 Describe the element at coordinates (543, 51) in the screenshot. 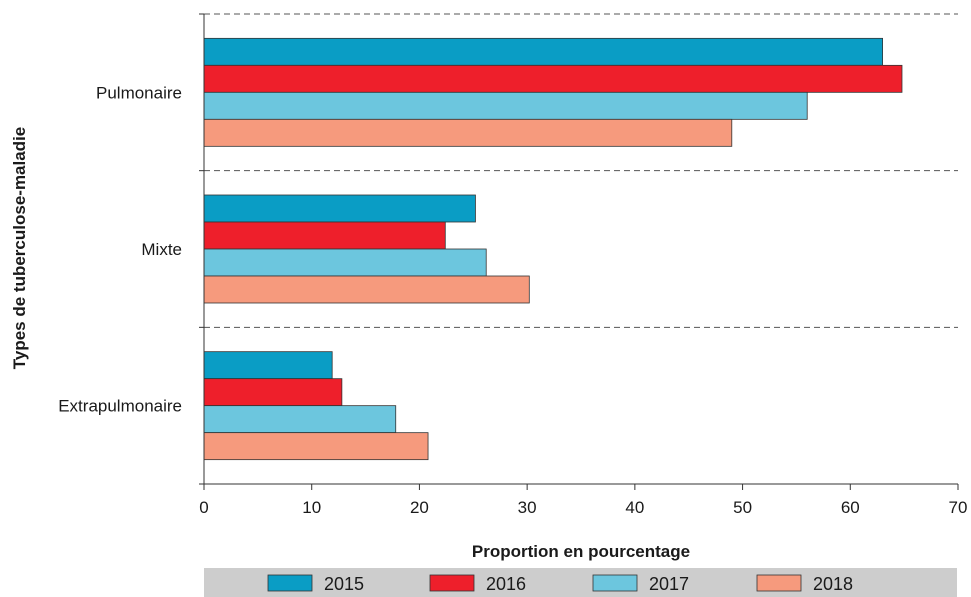

I see `bar-2015-pulmonaire` at that location.